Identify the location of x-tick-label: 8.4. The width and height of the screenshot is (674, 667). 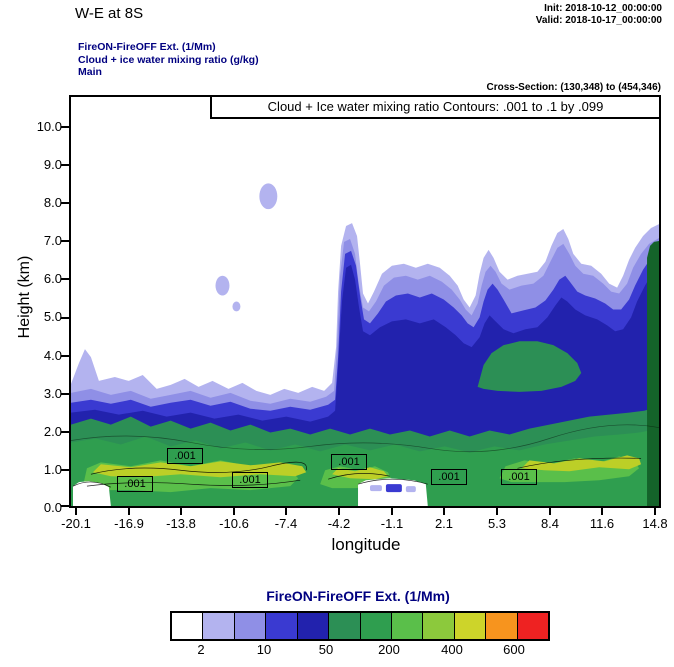
(550, 523).